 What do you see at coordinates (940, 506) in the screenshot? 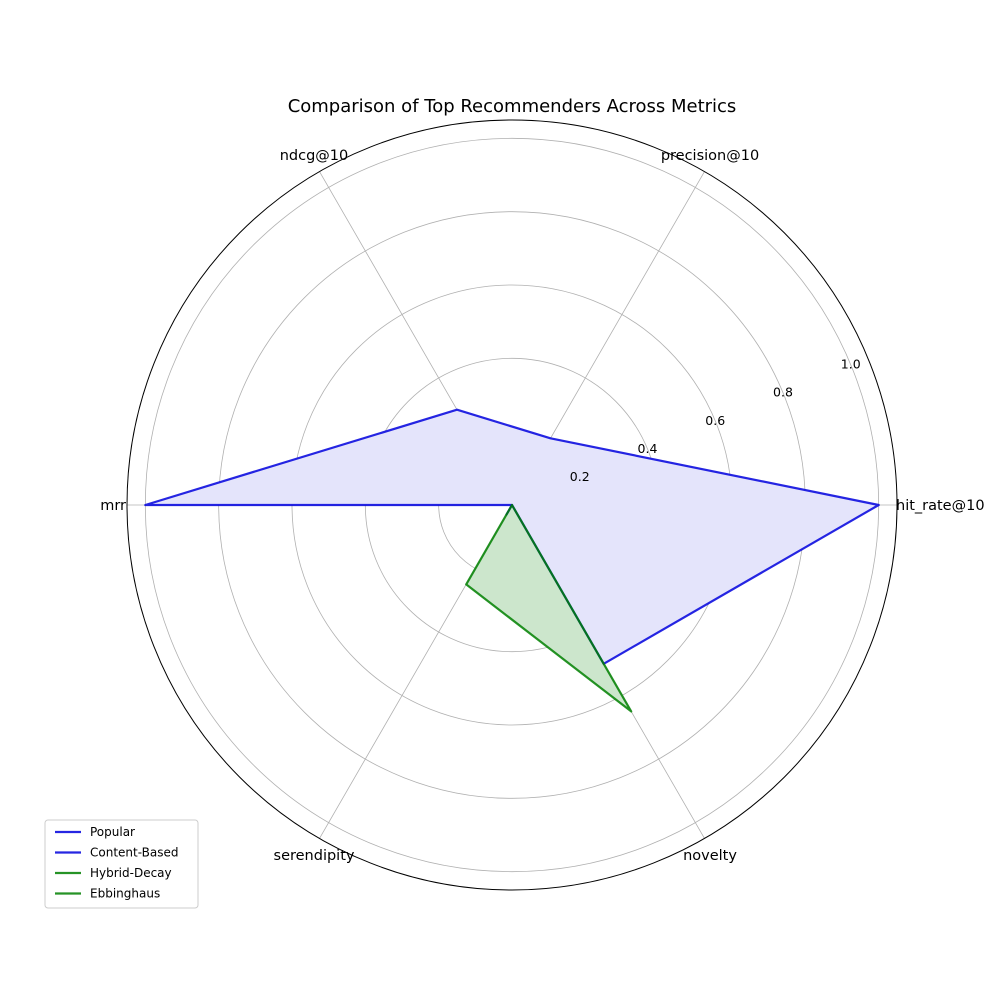
I see `axis-label-0: hit_rate@10` at bounding box center [940, 506].